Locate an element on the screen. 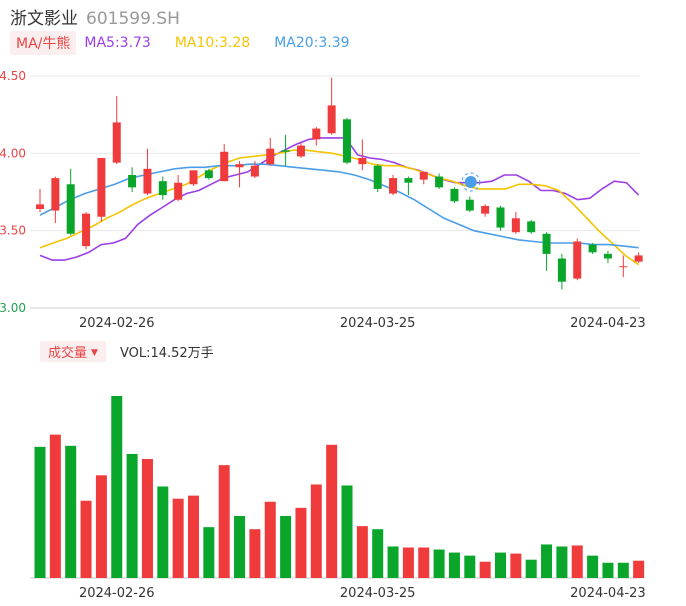 The image size is (686, 606). ma20-label: MA20:3.39 is located at coordinates (312, 43).